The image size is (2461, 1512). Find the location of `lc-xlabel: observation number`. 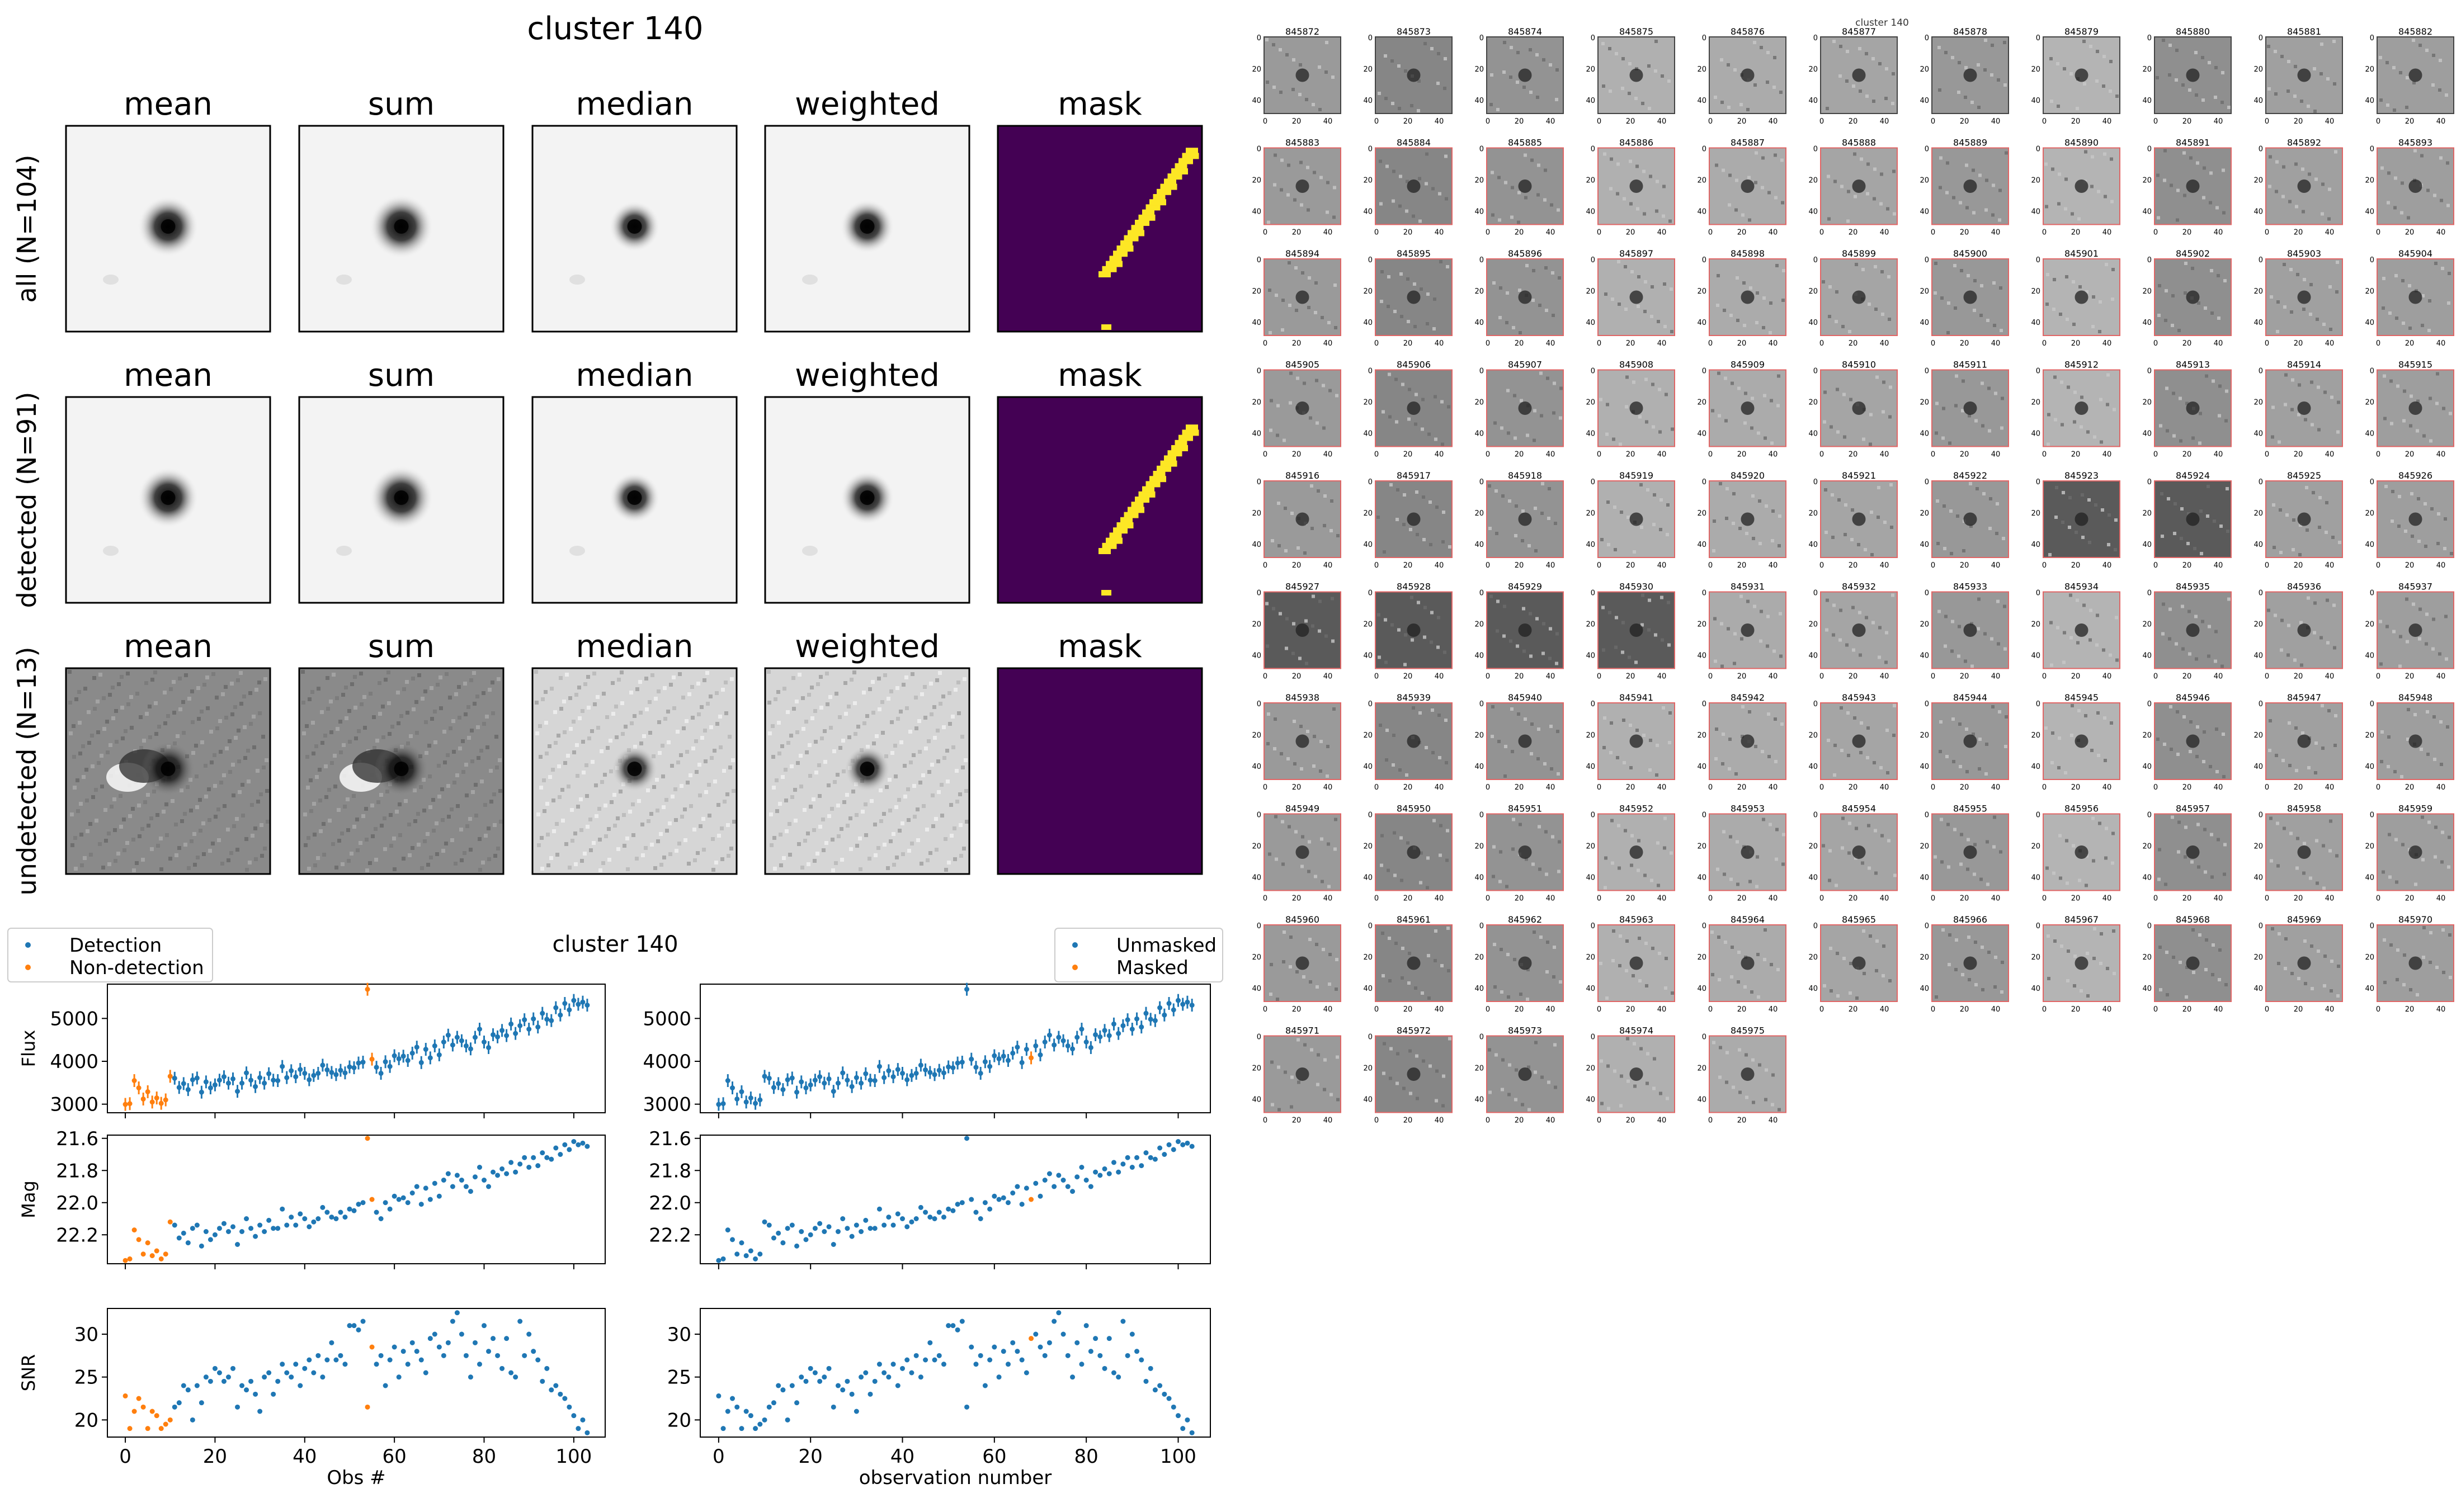

lc-xlabel: observation number is located at coordinates (955, 1478).